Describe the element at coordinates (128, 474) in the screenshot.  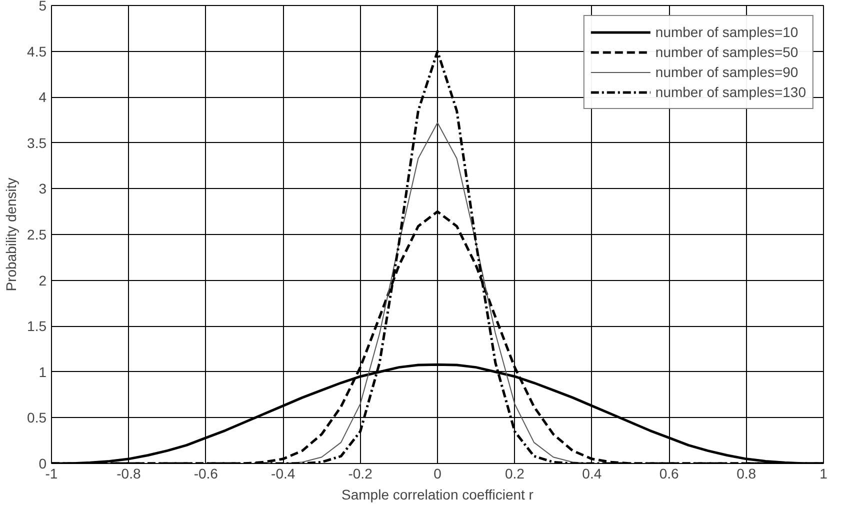
I see `x-tick-label: -0.8` at that location.